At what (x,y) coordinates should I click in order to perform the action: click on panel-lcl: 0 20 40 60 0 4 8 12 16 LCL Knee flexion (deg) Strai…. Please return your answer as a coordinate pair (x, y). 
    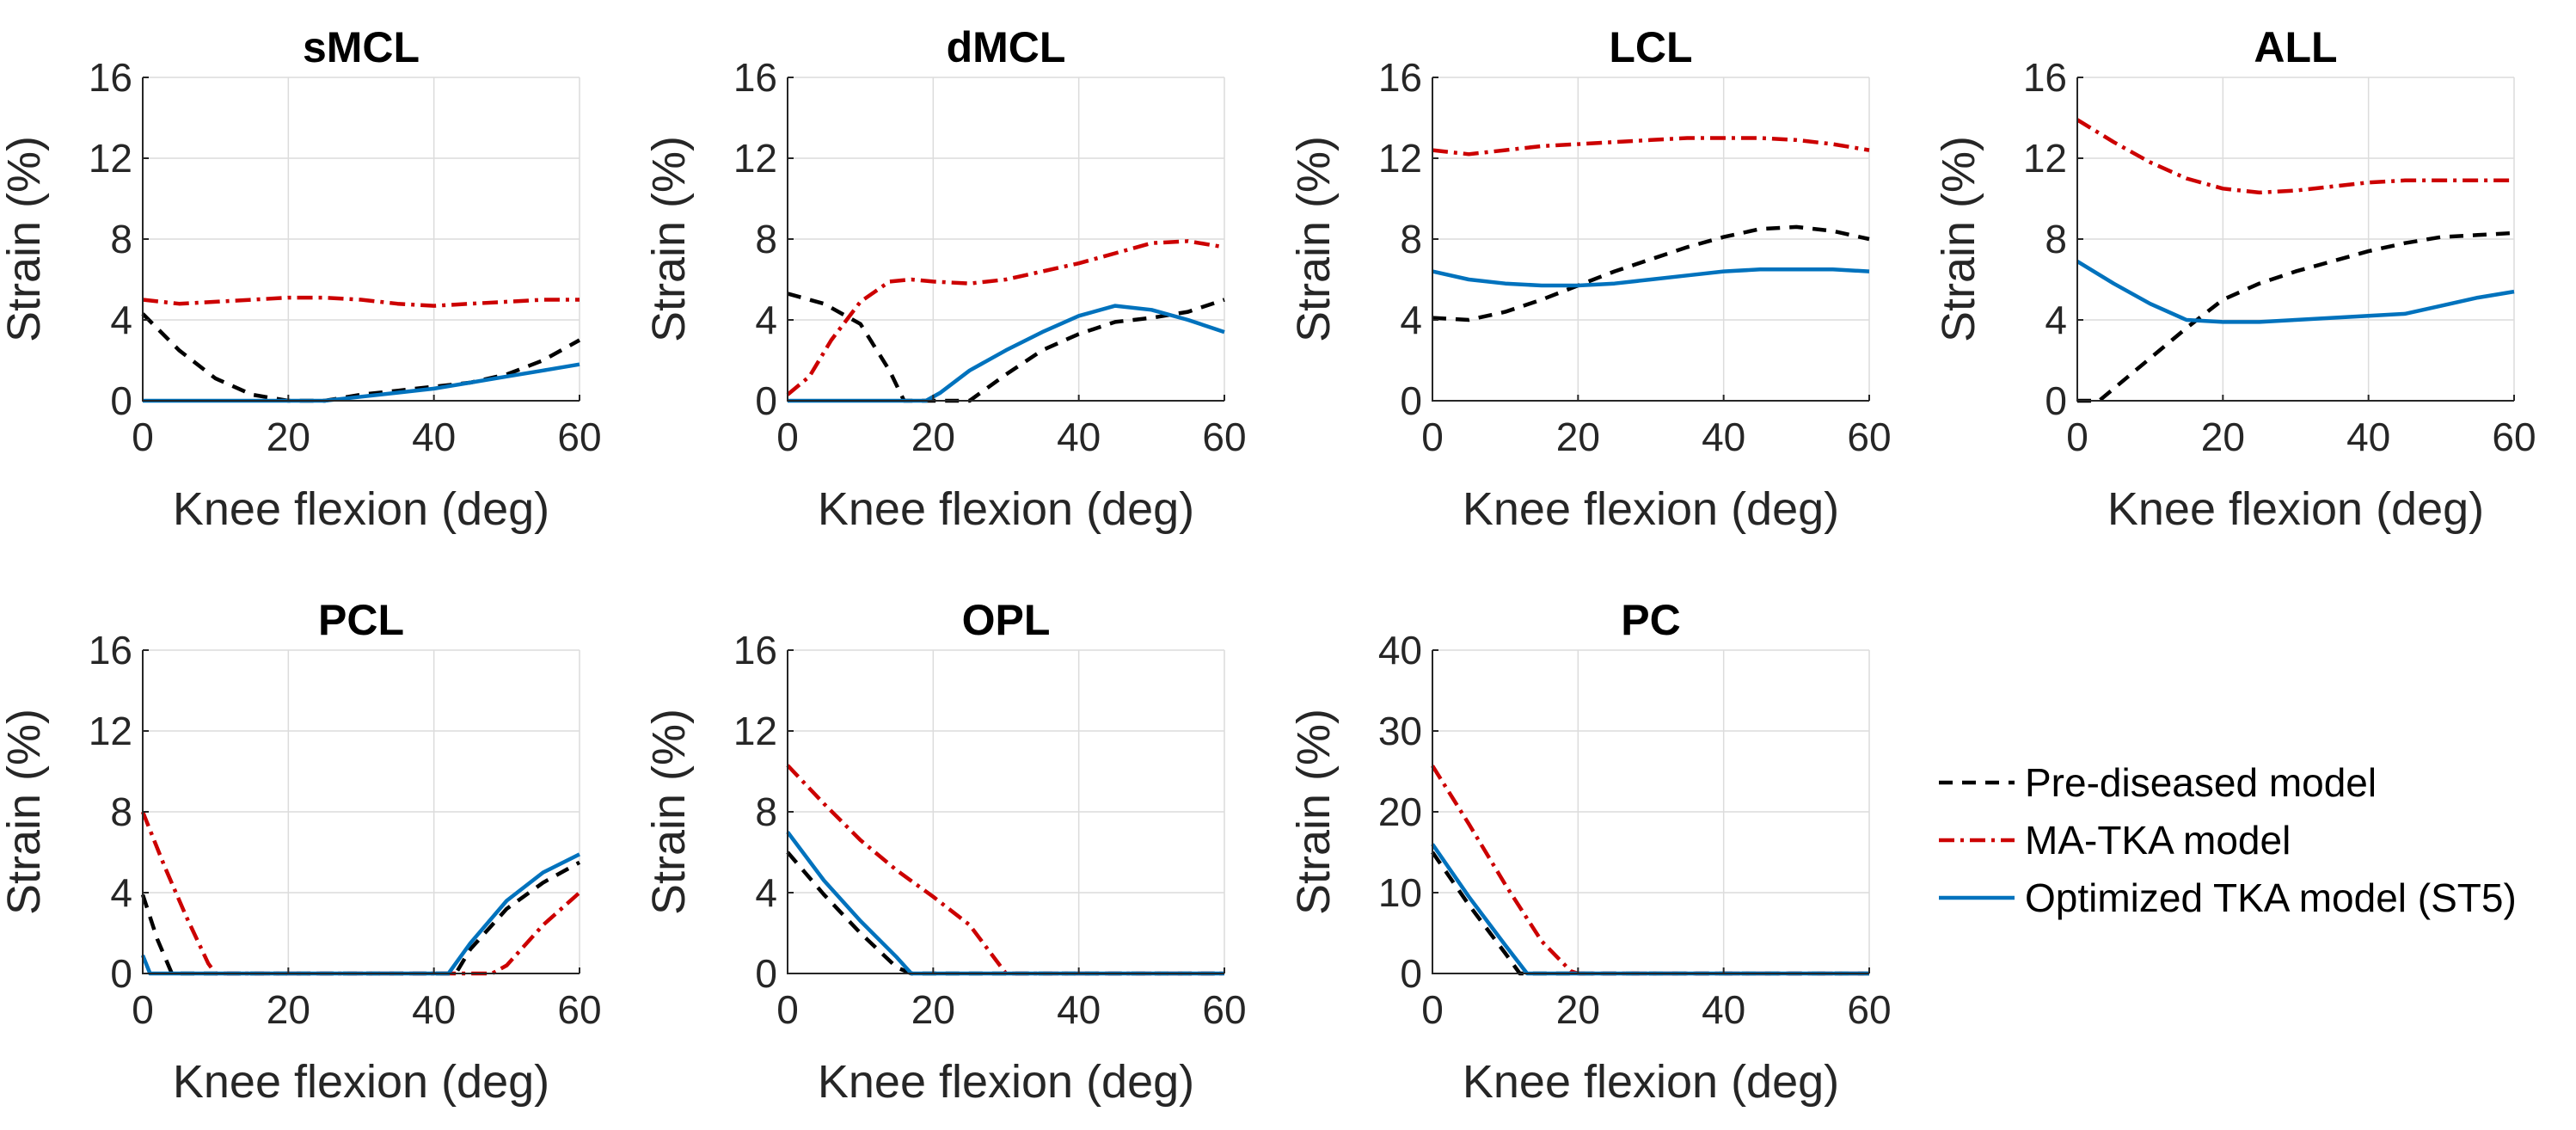
    Looking at the image, I should click on (1590, 279).